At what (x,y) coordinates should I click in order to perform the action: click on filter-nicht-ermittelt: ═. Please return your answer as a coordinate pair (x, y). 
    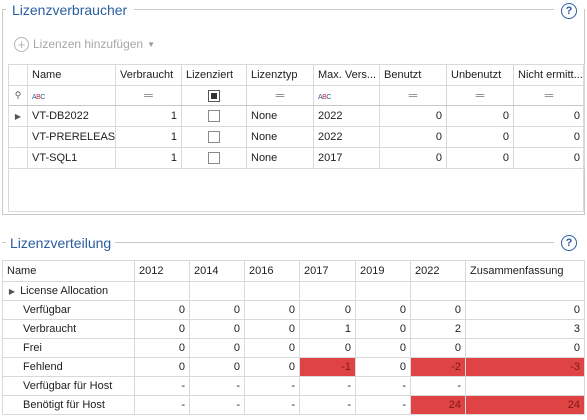
    Looking at the image, I should click on (549, 95).